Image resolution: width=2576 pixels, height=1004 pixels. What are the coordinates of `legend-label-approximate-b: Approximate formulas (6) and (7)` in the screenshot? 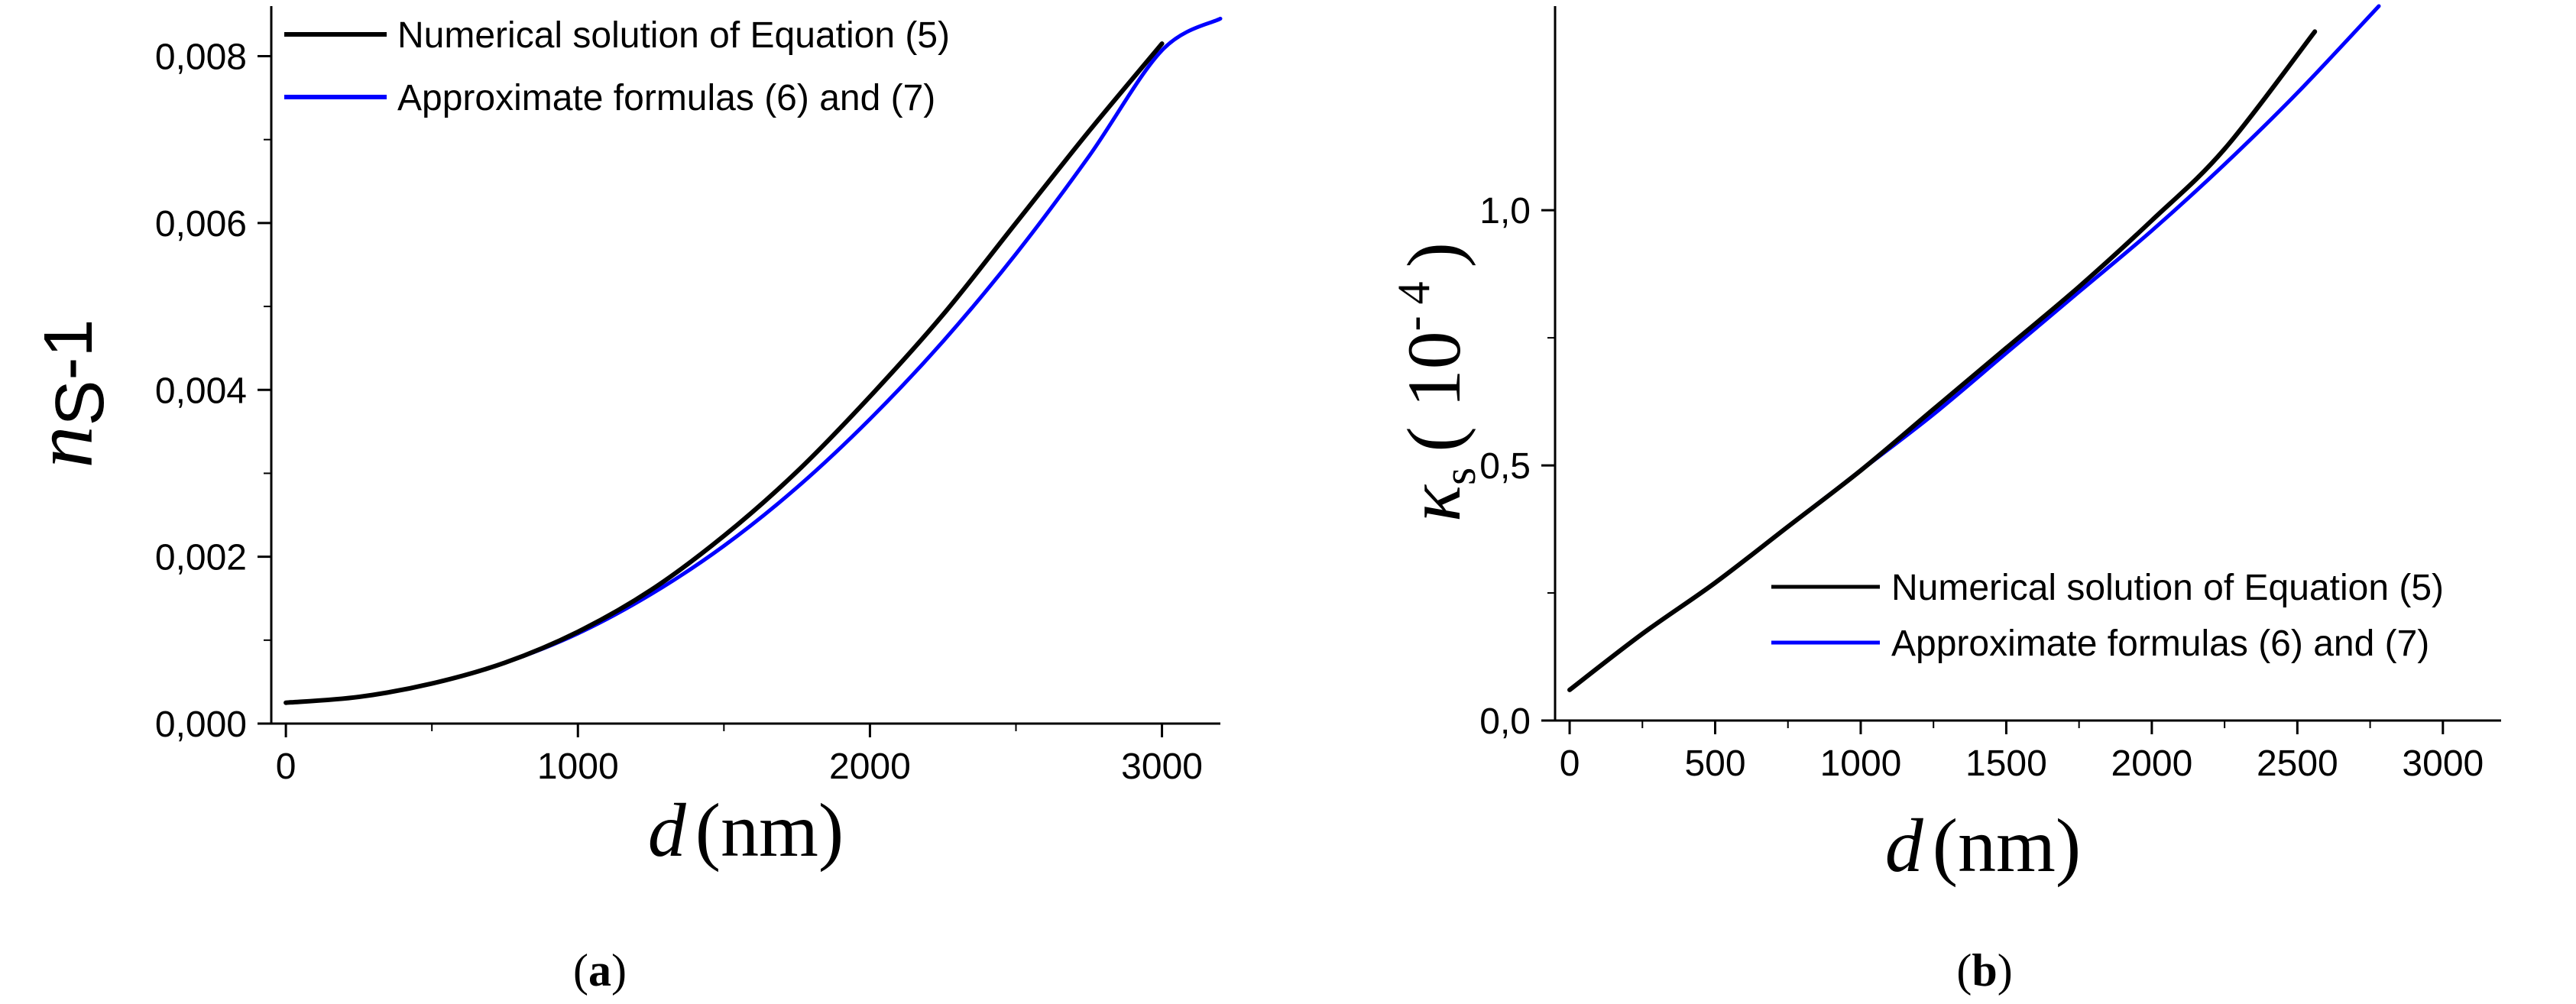 It's located at (2160, 643).